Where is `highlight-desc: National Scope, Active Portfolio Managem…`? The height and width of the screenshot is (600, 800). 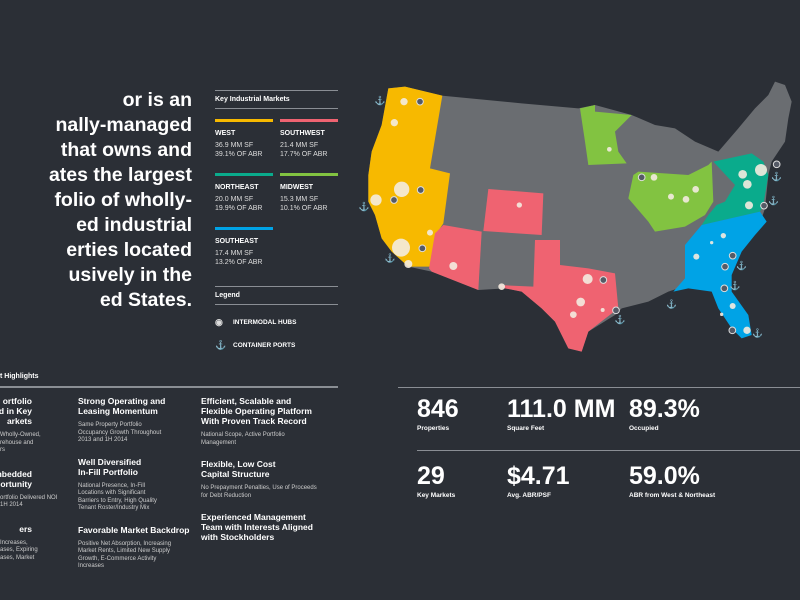
highlight-desc: National Scope, Active Portfolio Managem… is located at coordinates (243, 439).